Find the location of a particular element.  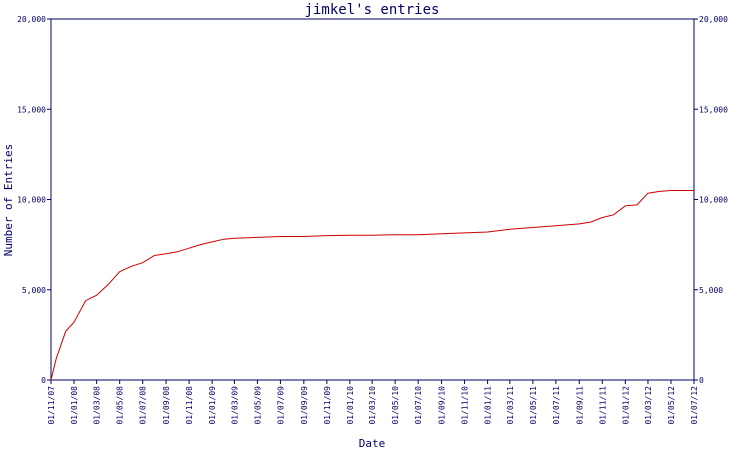

y-tick-label-right: 20,000 is located at coordinates (713, 19).